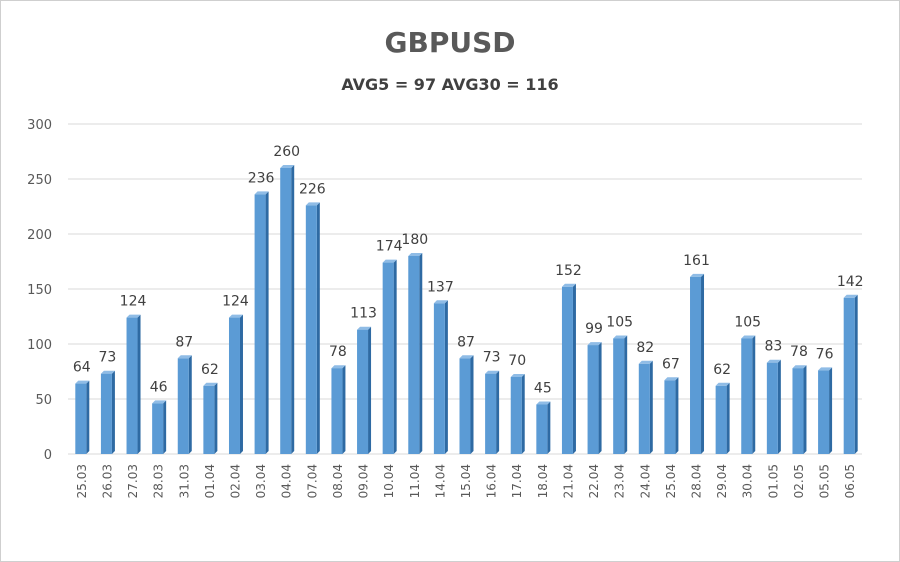  What do you see at coordinates (773, 481) in the screenshot?
I see `x-tick-label: 01.05` at bounding box center [773, 481].